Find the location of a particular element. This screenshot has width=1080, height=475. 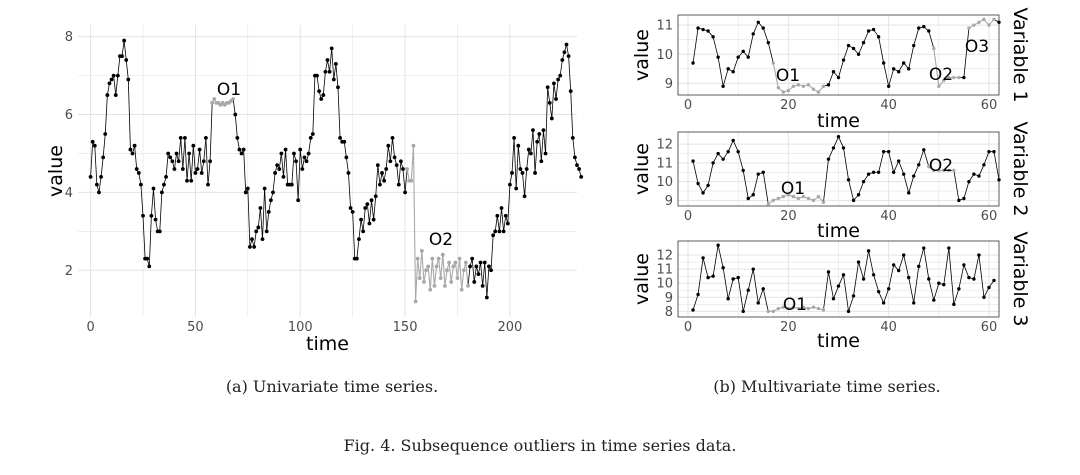

x-tick-label: 20 is located at coordinates (788, 327).